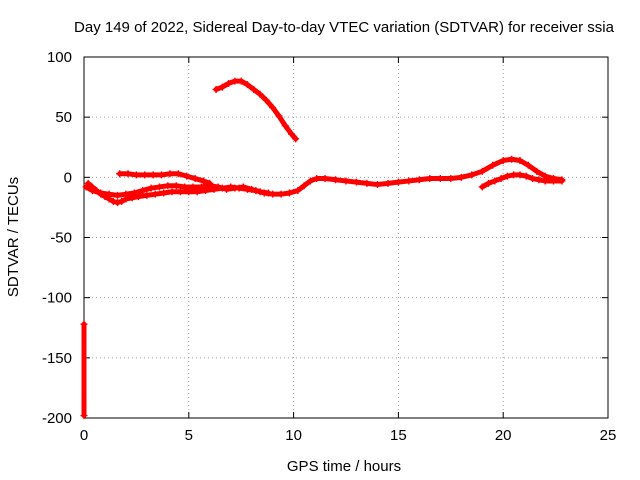 The image size is (640, 480). I want to click on x-tick-label: 20, so click(503, 435).